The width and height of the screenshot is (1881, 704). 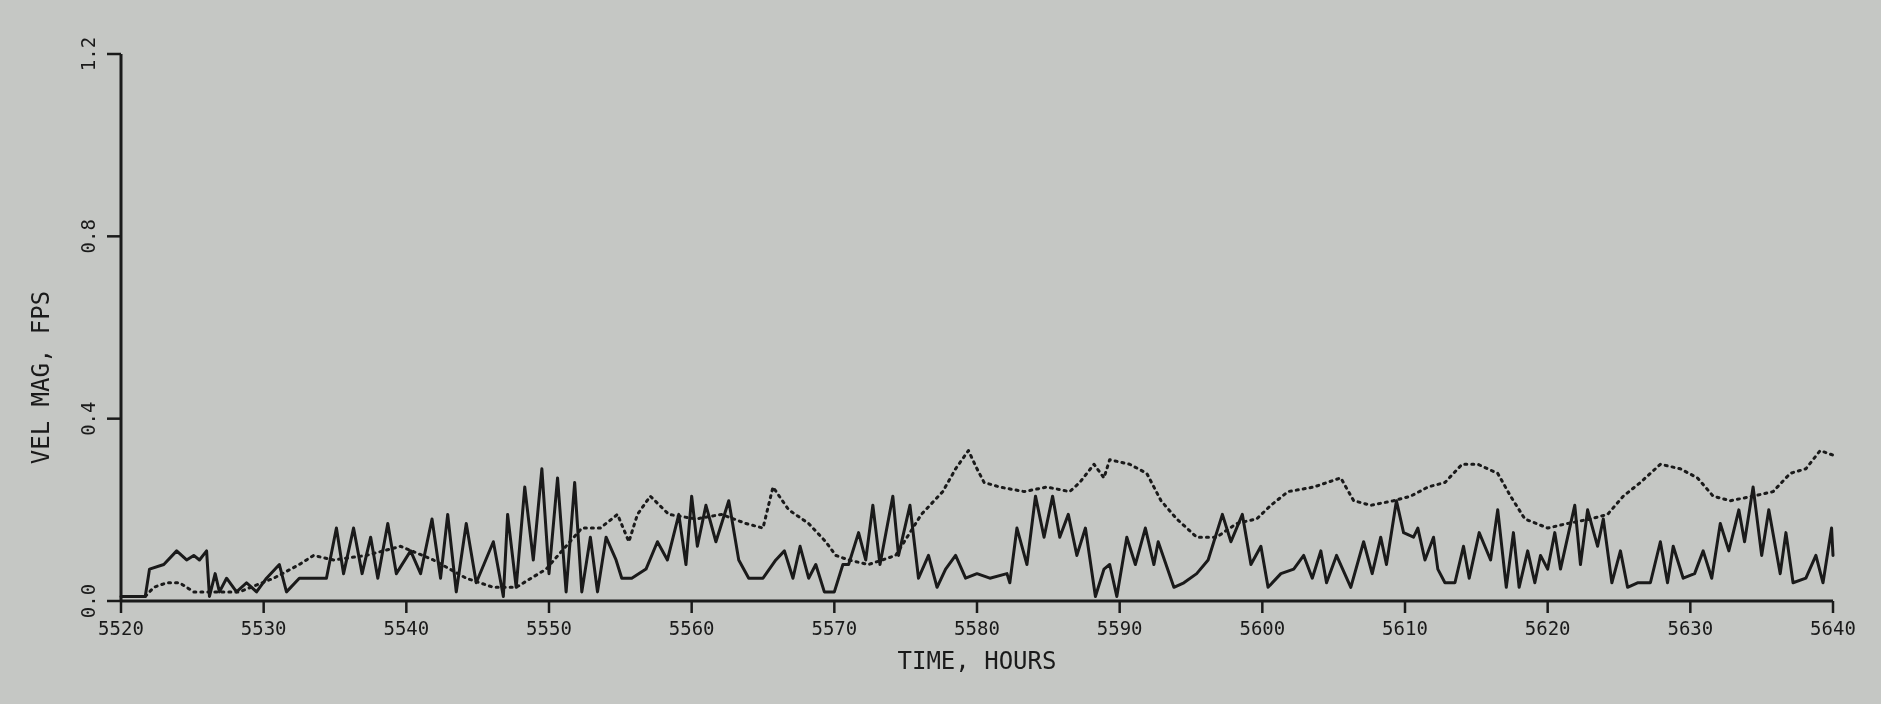 I want to click on x-tick-label: 5640, so click(x=1833, y=628).